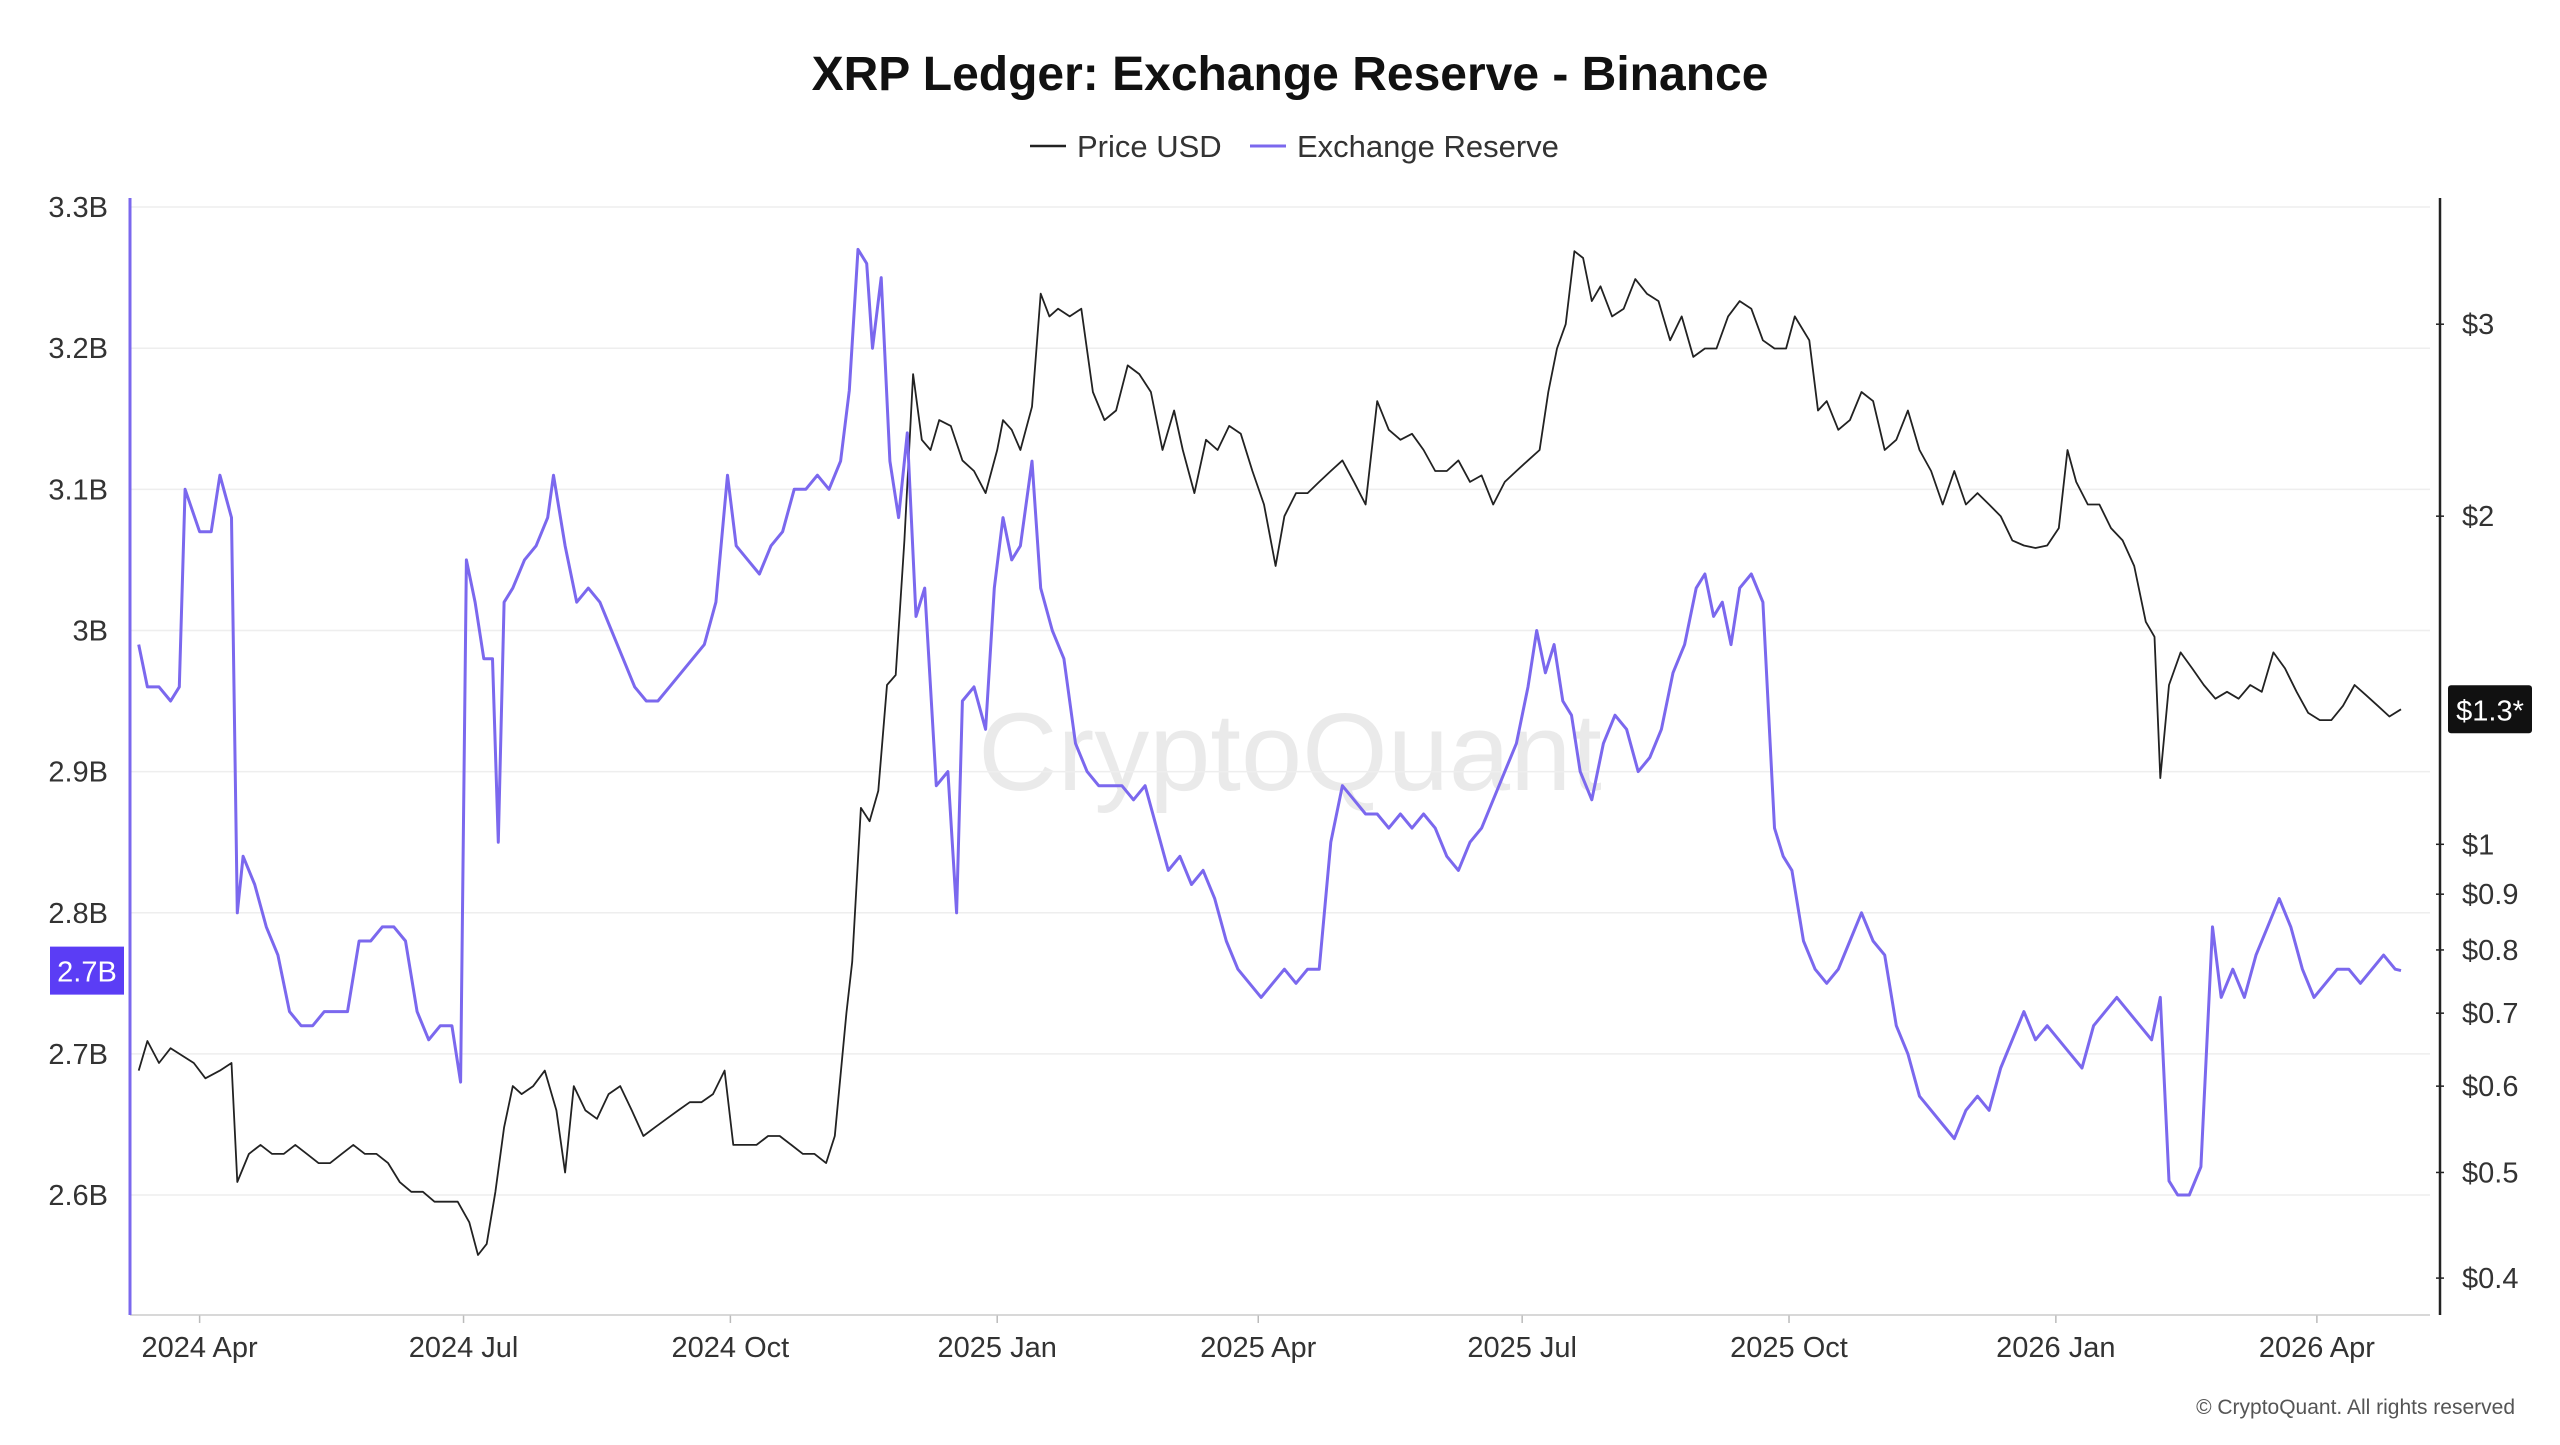 The width and height of the screenshot is (2560, 1445). What do you see at coordinates (2490, 1087) in the screenshot?
I see `y-right-tick-label: $0.6` at bounding box center [2490, 1087].